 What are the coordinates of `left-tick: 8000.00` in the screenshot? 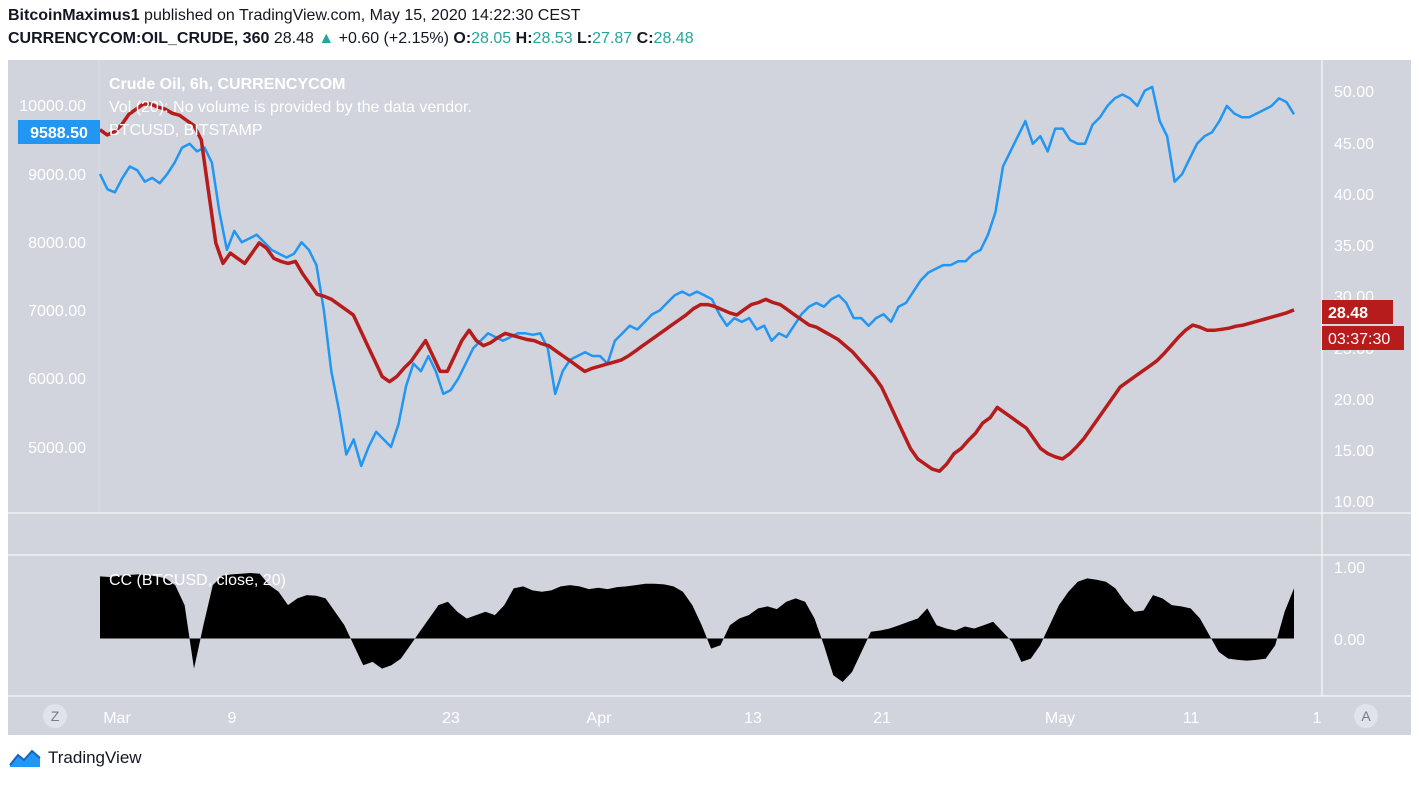 It's located at (57, 243).